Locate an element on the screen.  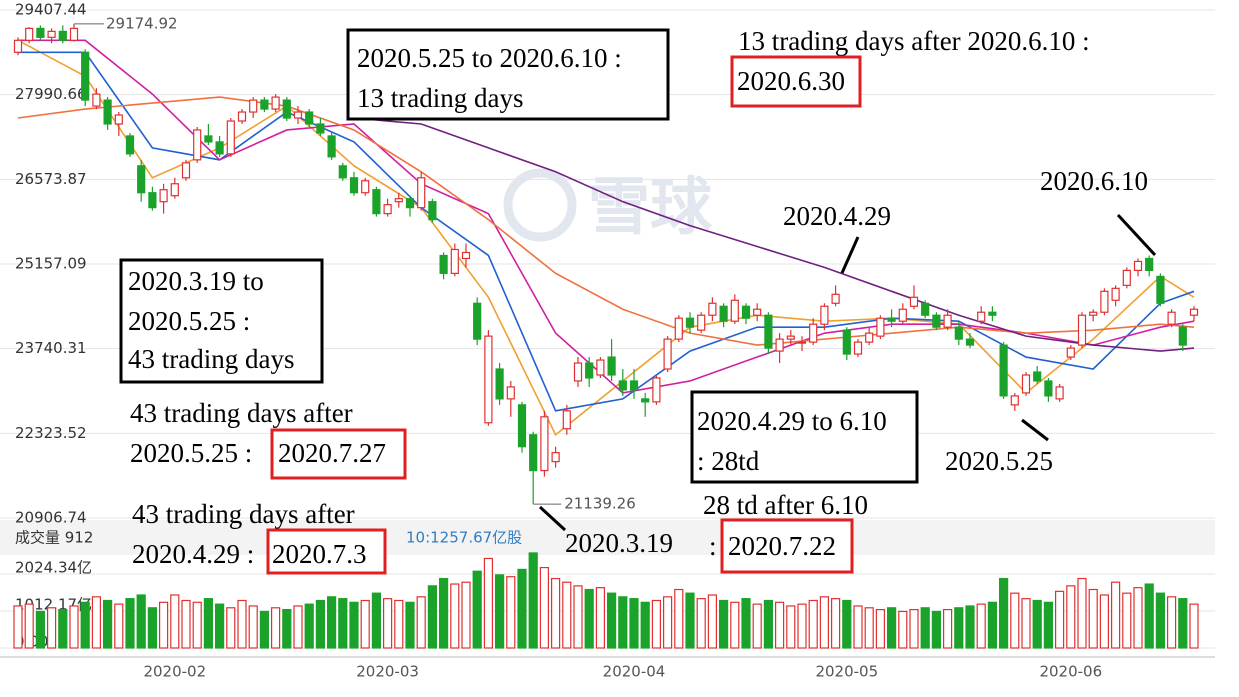
y-tick-label: 27990.66 is located at coordinates (51, 94).